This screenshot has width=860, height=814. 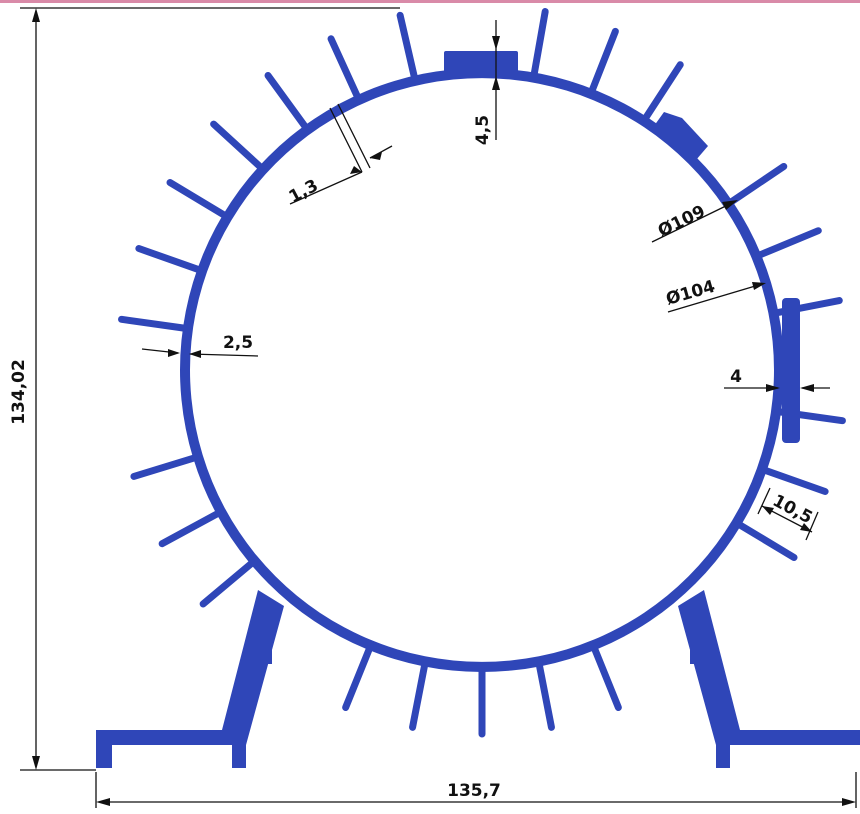 I want to click on dimension-fin-length: 10,5, so click(x=788, y=514).